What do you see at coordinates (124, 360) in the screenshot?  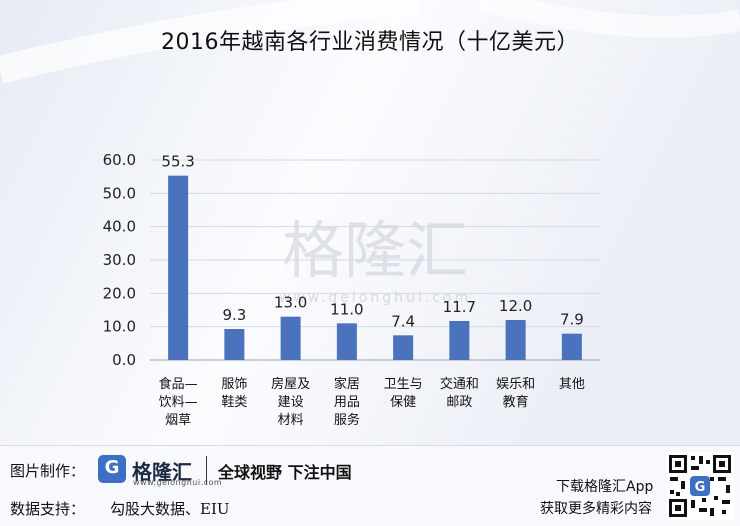 I see `y-tick-label: 0.0` at bounding box center [124, 360].